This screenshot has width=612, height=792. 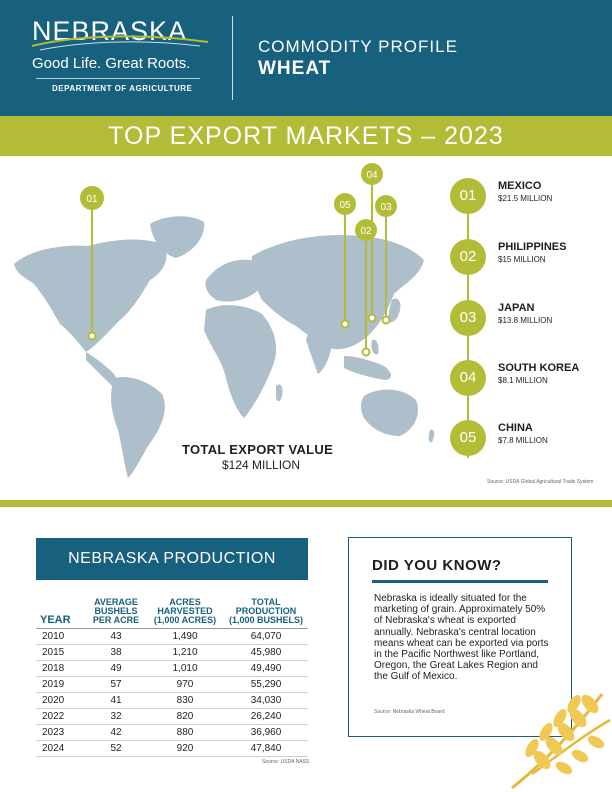 I want to click on column-header-year: YEAR, so click(x=61, y=613).